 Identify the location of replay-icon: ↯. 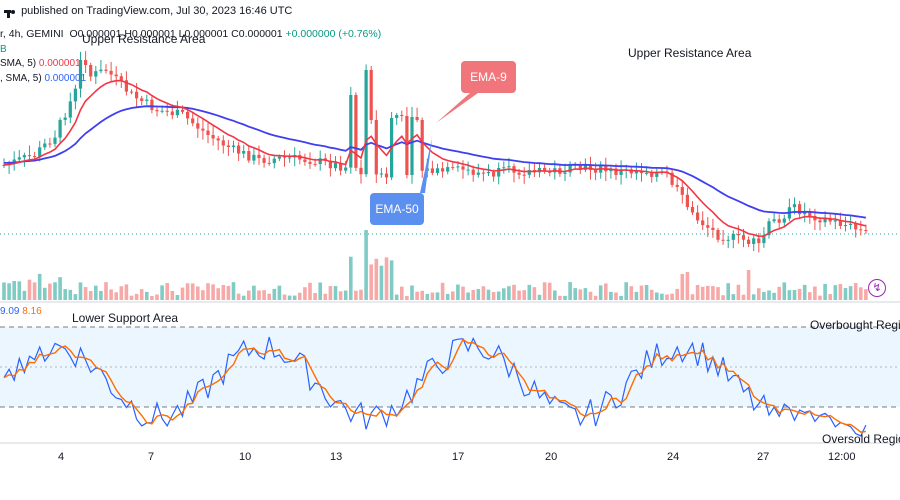
(877, 288).